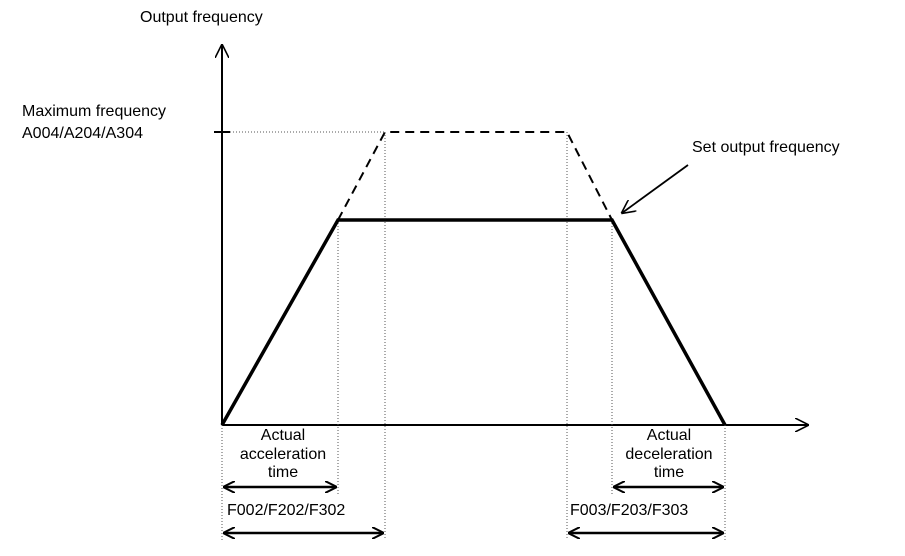 This screenshot has height=556, width=905. What do you see at coordinates (82, 133) in the screenshot?
I see `max-frequency-param: A004/A204/A304` at bounding box center [82, 133].